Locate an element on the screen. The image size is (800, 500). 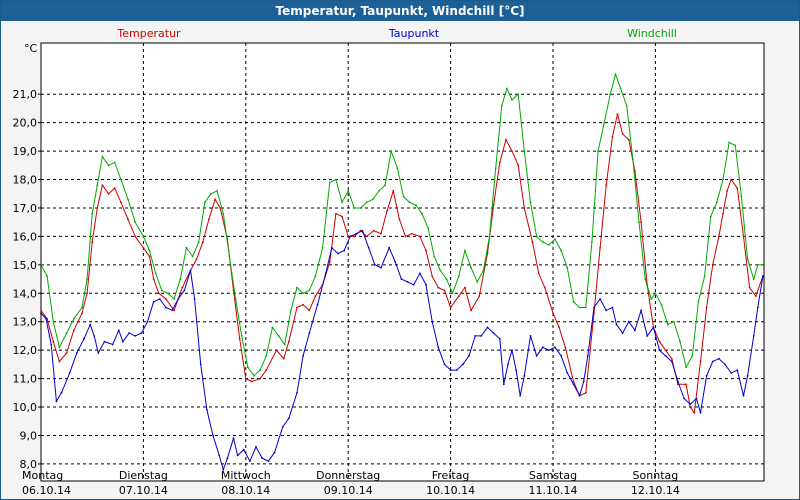
y-tick-label: 10,0 is located at coordinates (25, 407).